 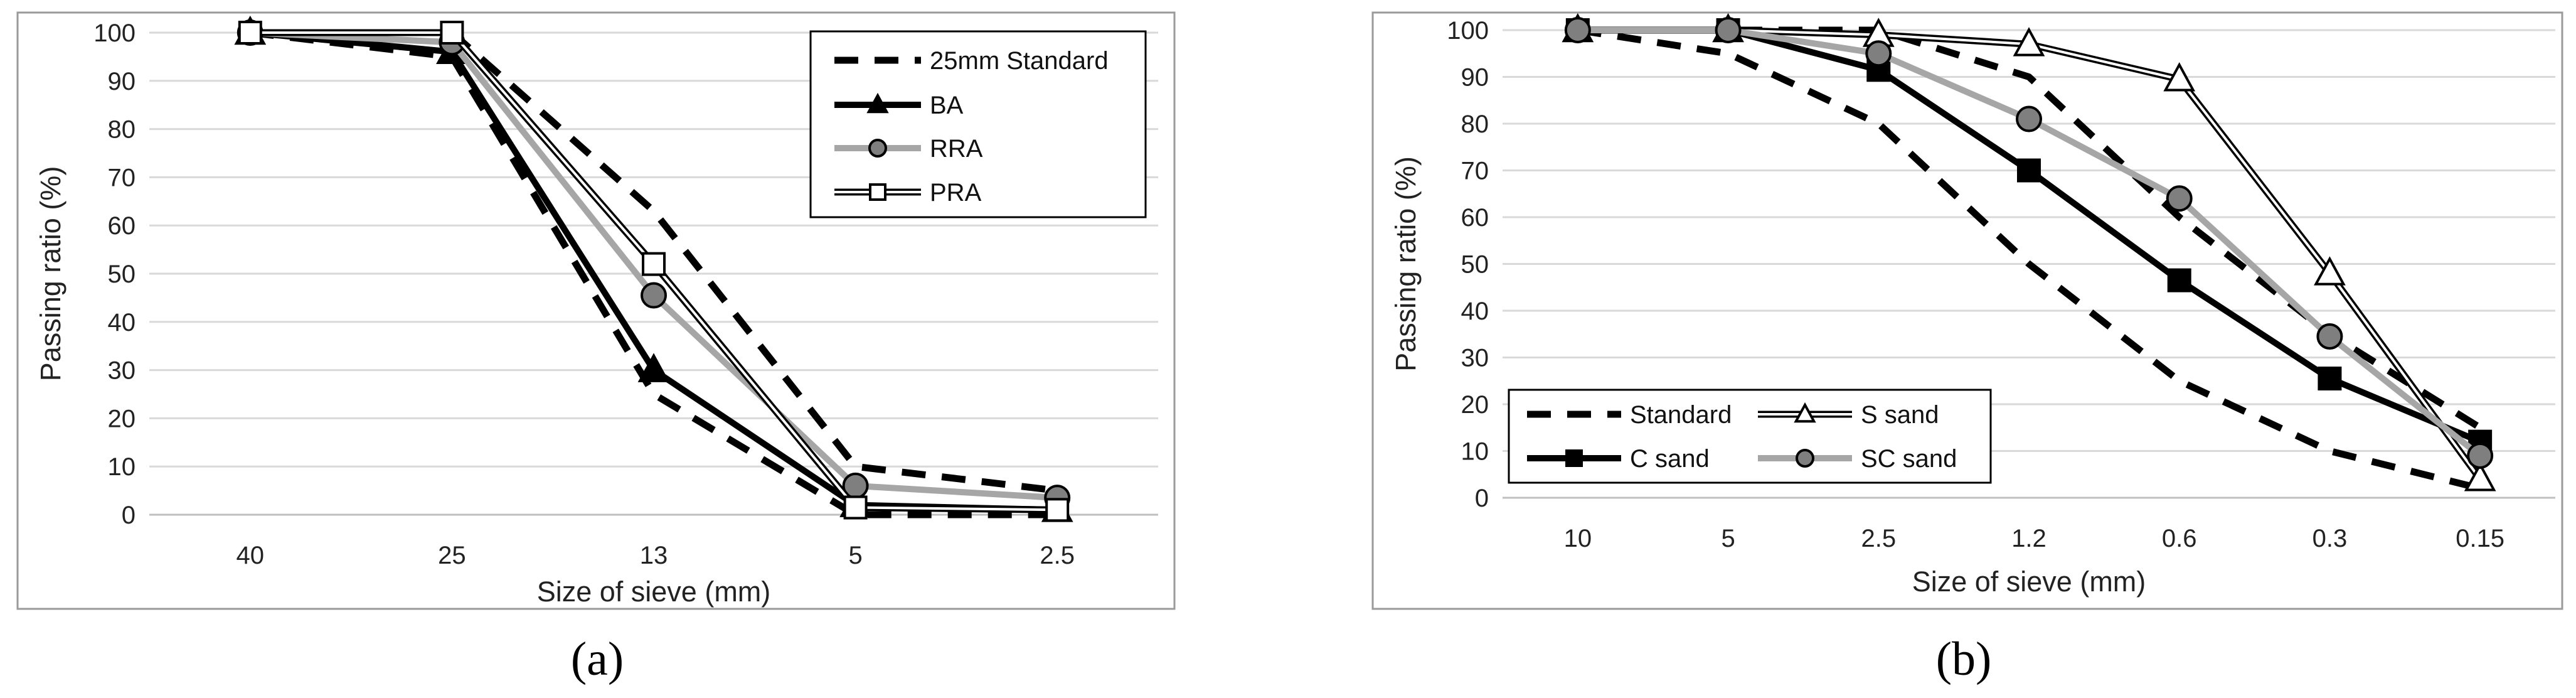 What do you see at coordinates (2480, 538) in the screenshot?
I see `x-tick-label: 0.15` at bounding box center [2480, 538].